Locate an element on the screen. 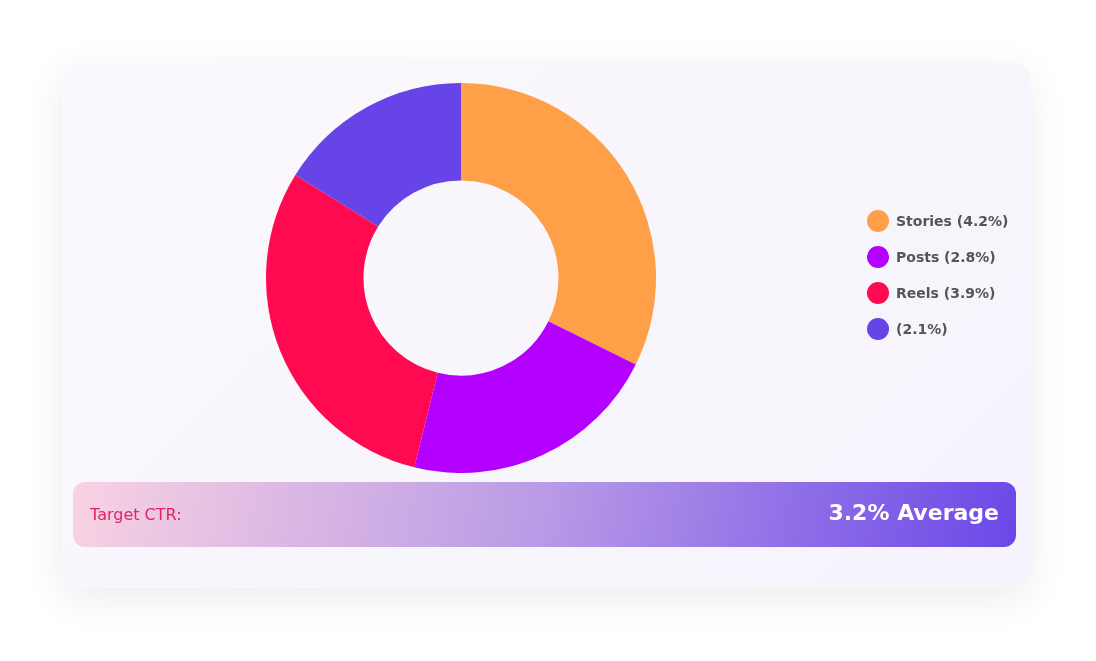 The height and width of the screenshot is (661, 1096). text: Target CTR: is located at coordinates (136, 514).